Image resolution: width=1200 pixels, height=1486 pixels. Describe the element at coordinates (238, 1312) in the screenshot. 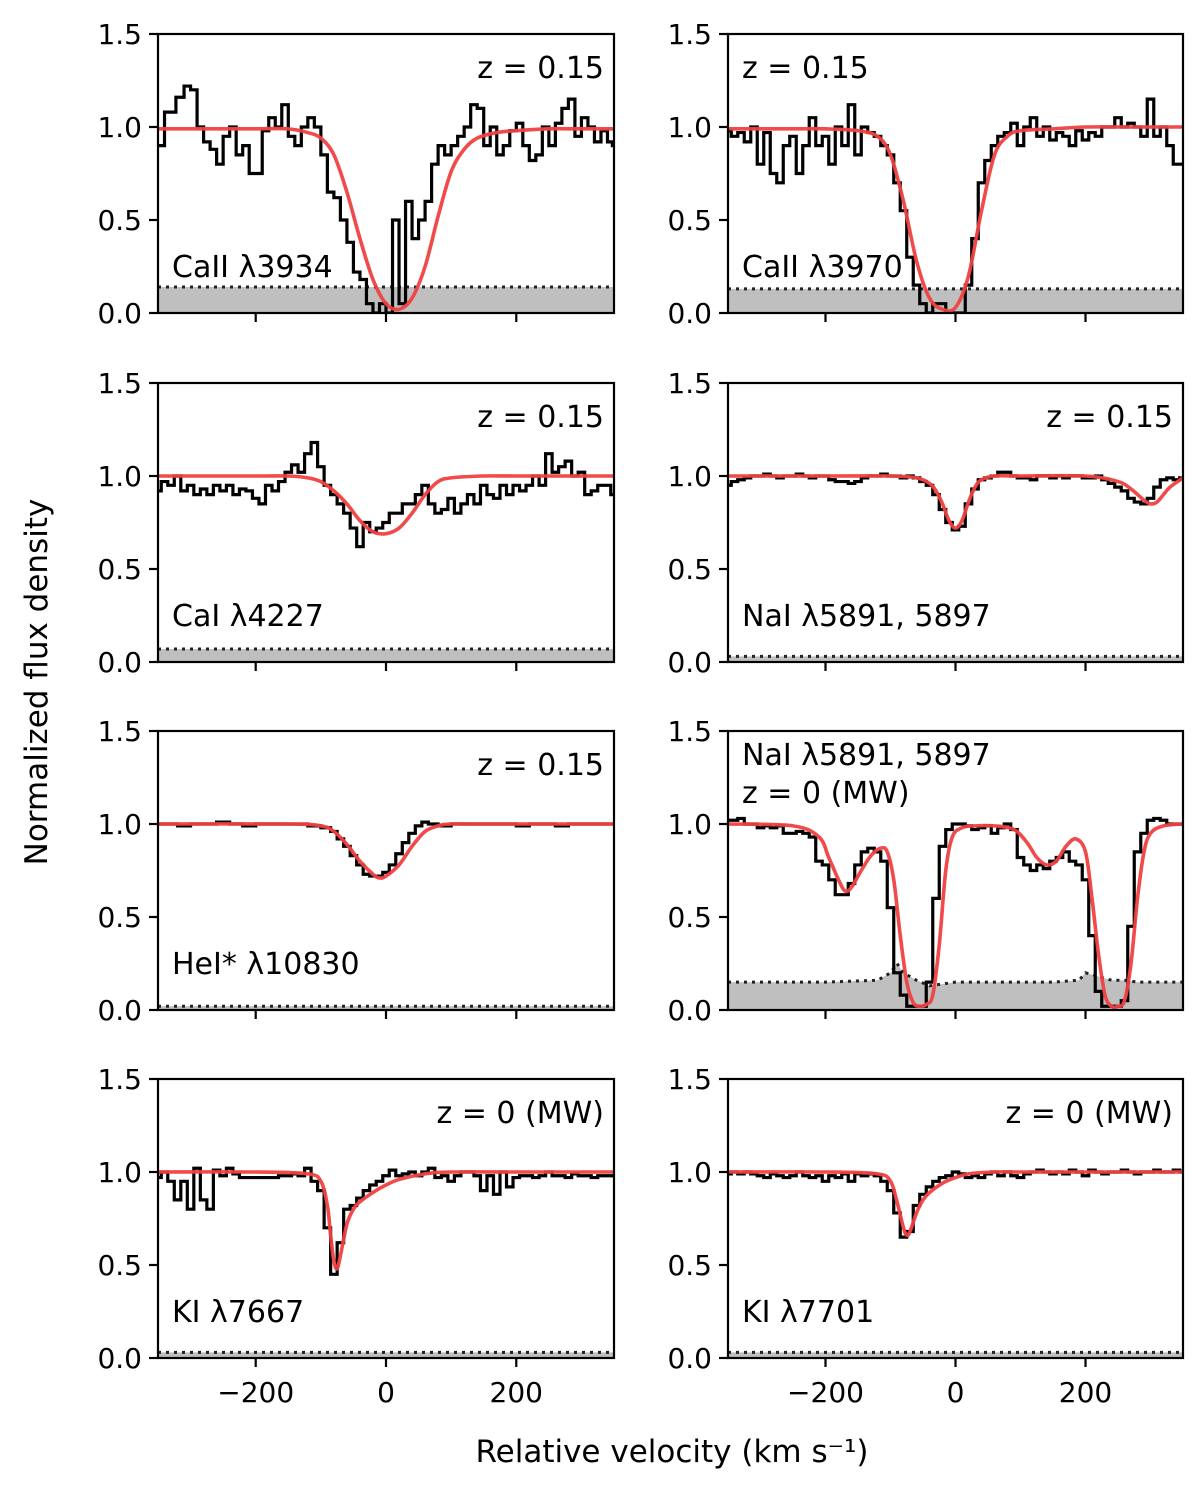

I see `species-label: KI λ7667` at that location.